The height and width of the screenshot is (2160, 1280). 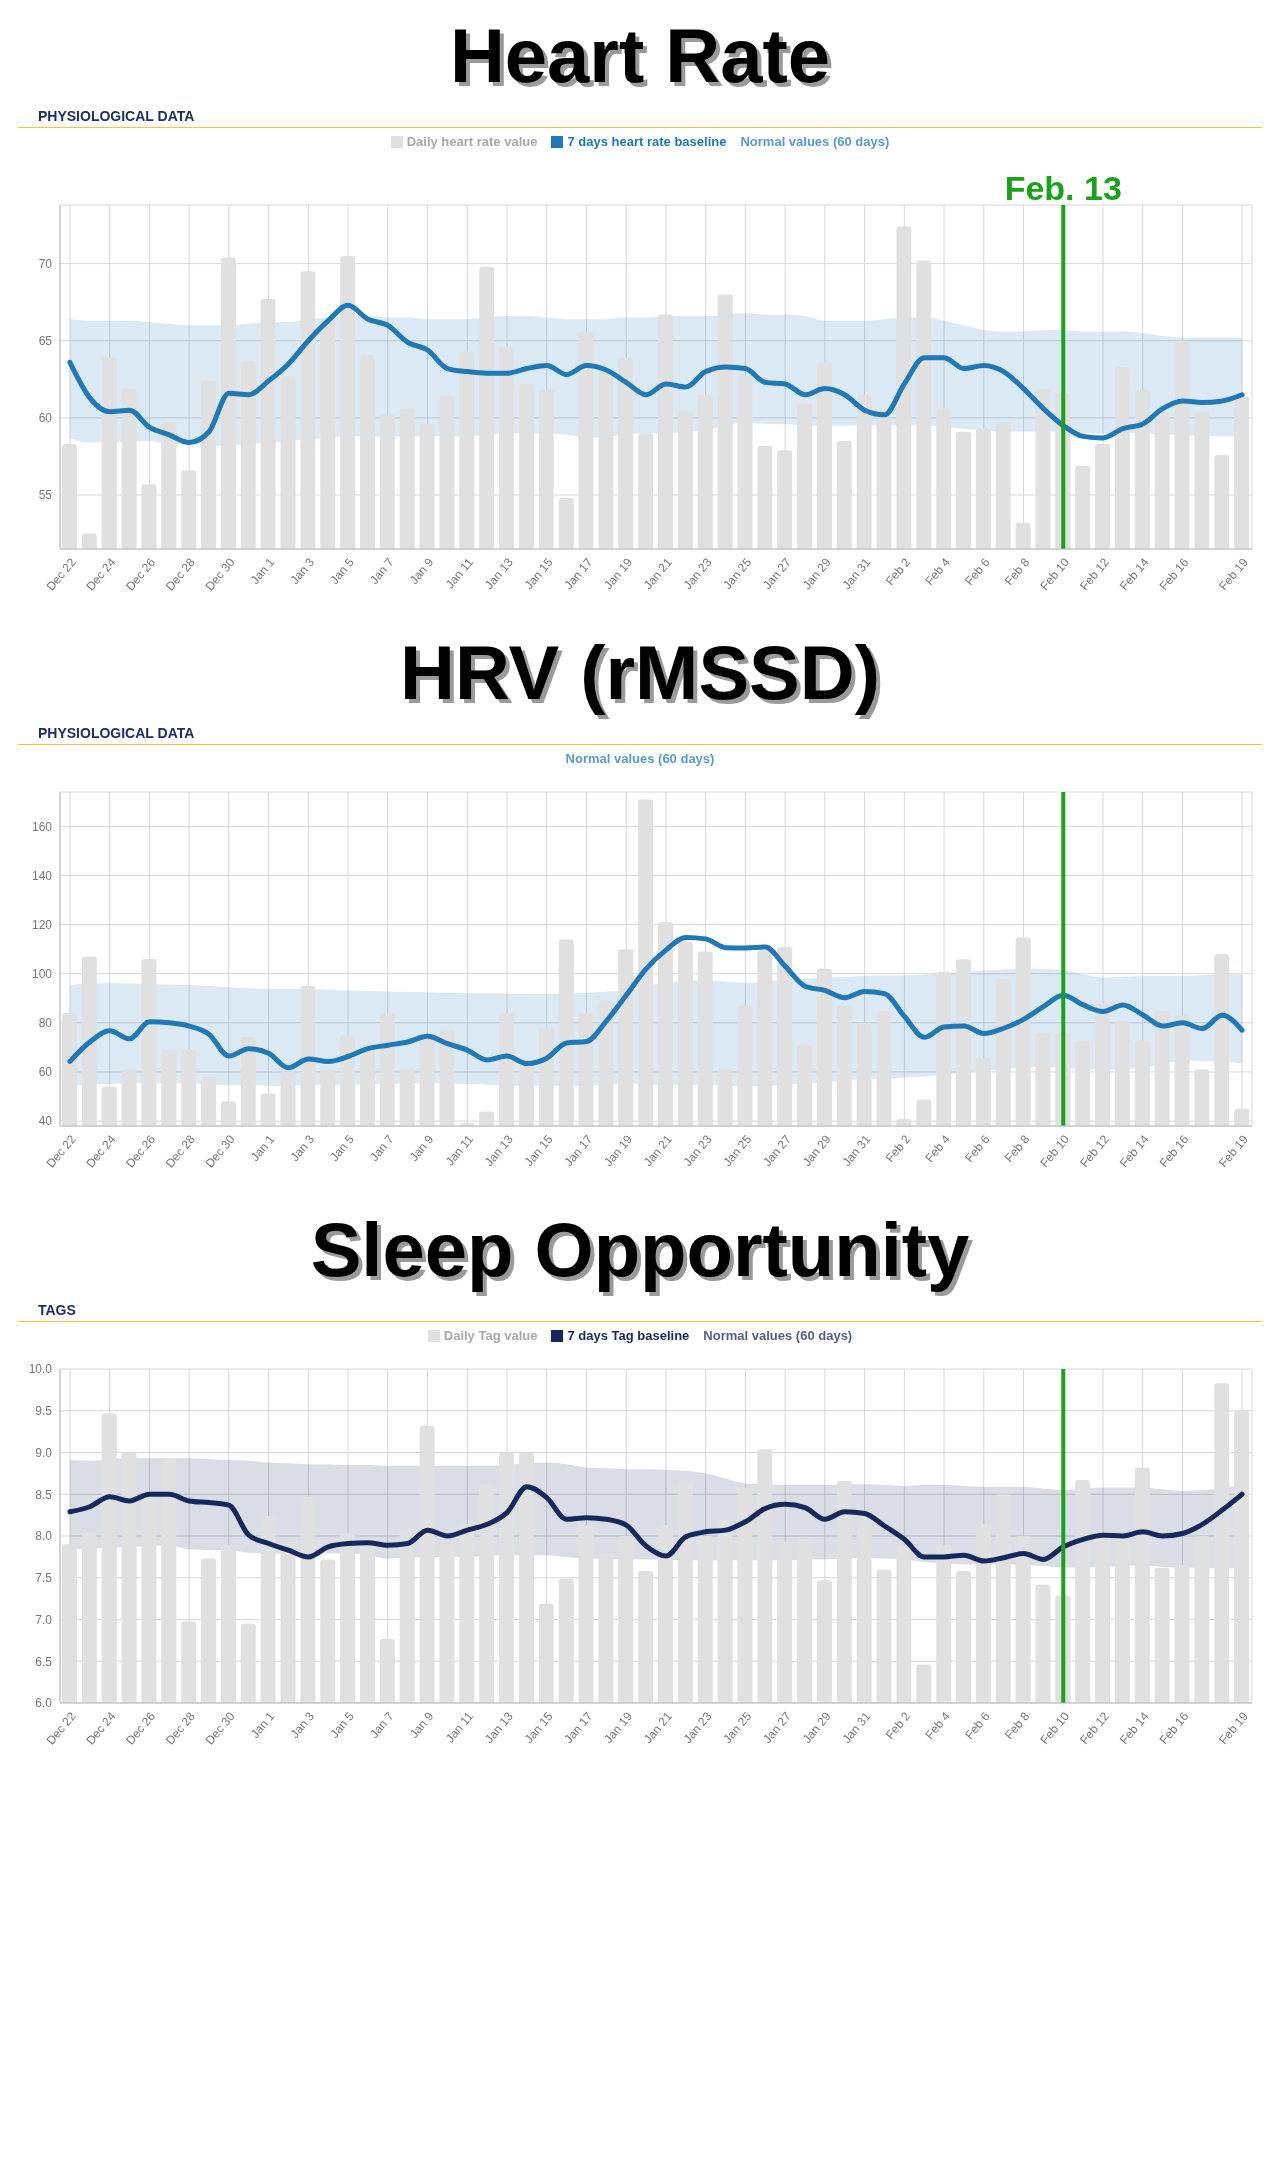 What do you see at coordinates (640, 1310) in the screenshot?
I see `chart-subtitle: TAGS` at bounding box center [640, 1310].